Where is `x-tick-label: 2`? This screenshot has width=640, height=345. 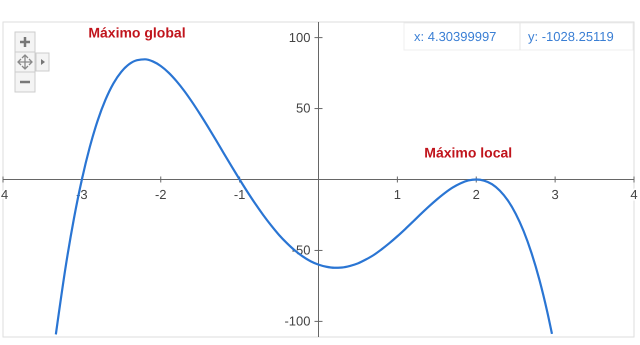
x-tick-label: 2 is located at coordinates (476, 194).